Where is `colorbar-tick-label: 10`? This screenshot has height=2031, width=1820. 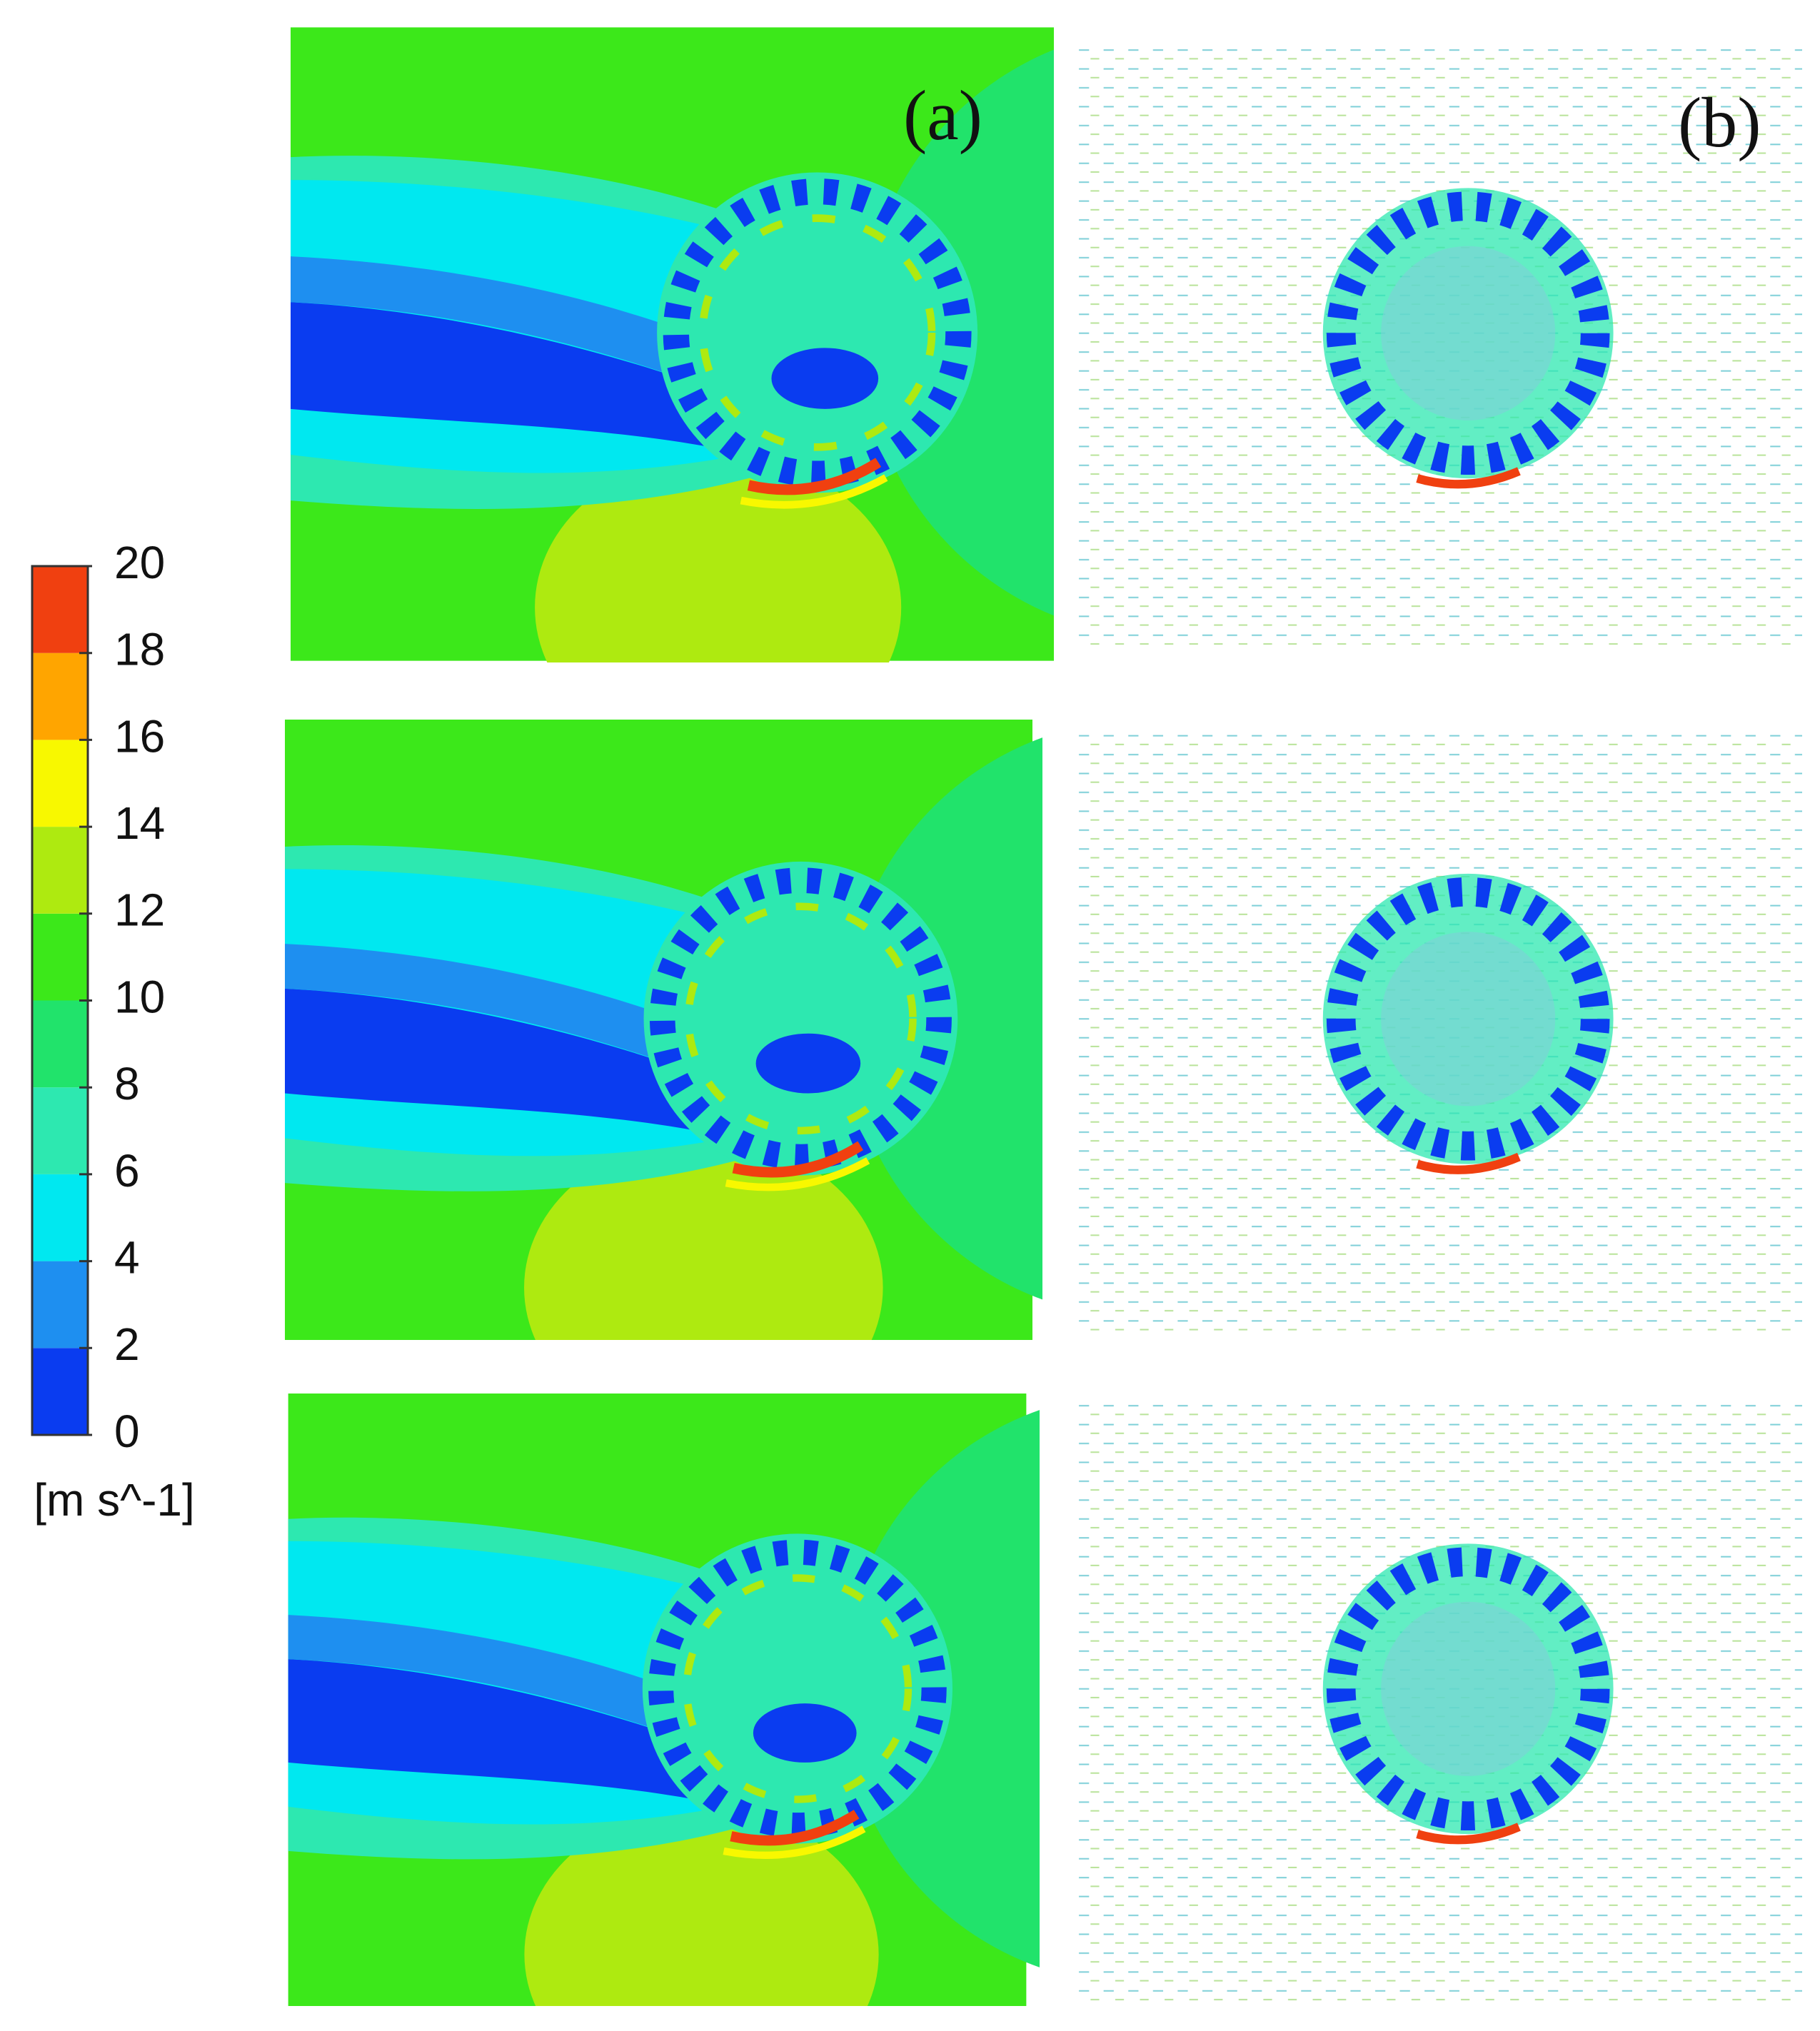
colorbar-tick-label: 10 is located at coordinates (139, 996).